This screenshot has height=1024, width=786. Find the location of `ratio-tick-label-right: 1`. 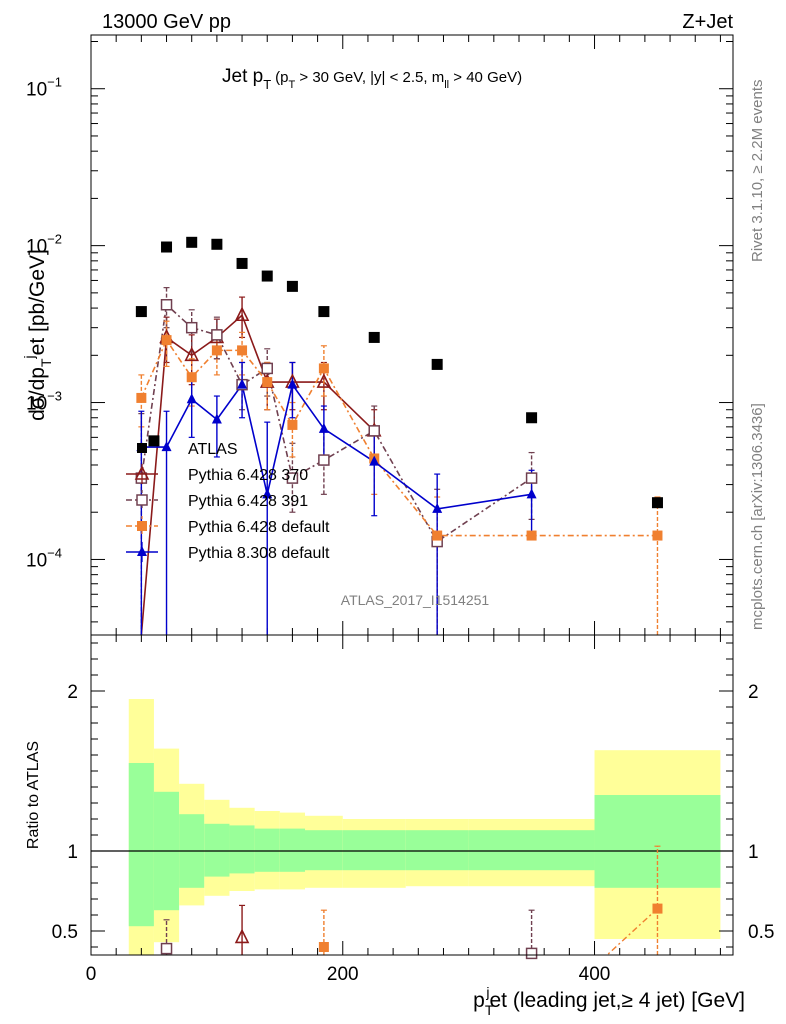

ratio-tick-label-right: 1 is located at coordinates (753, 852).